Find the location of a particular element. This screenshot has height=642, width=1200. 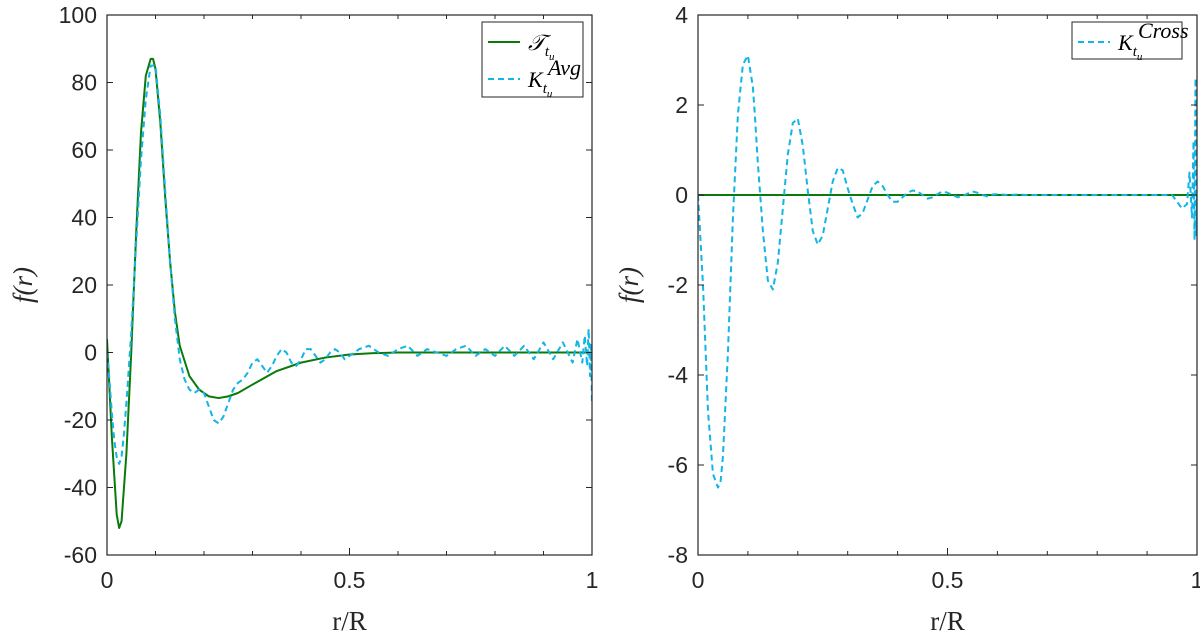

legend-superscript: Cross is located at coordinates (1163, 30).